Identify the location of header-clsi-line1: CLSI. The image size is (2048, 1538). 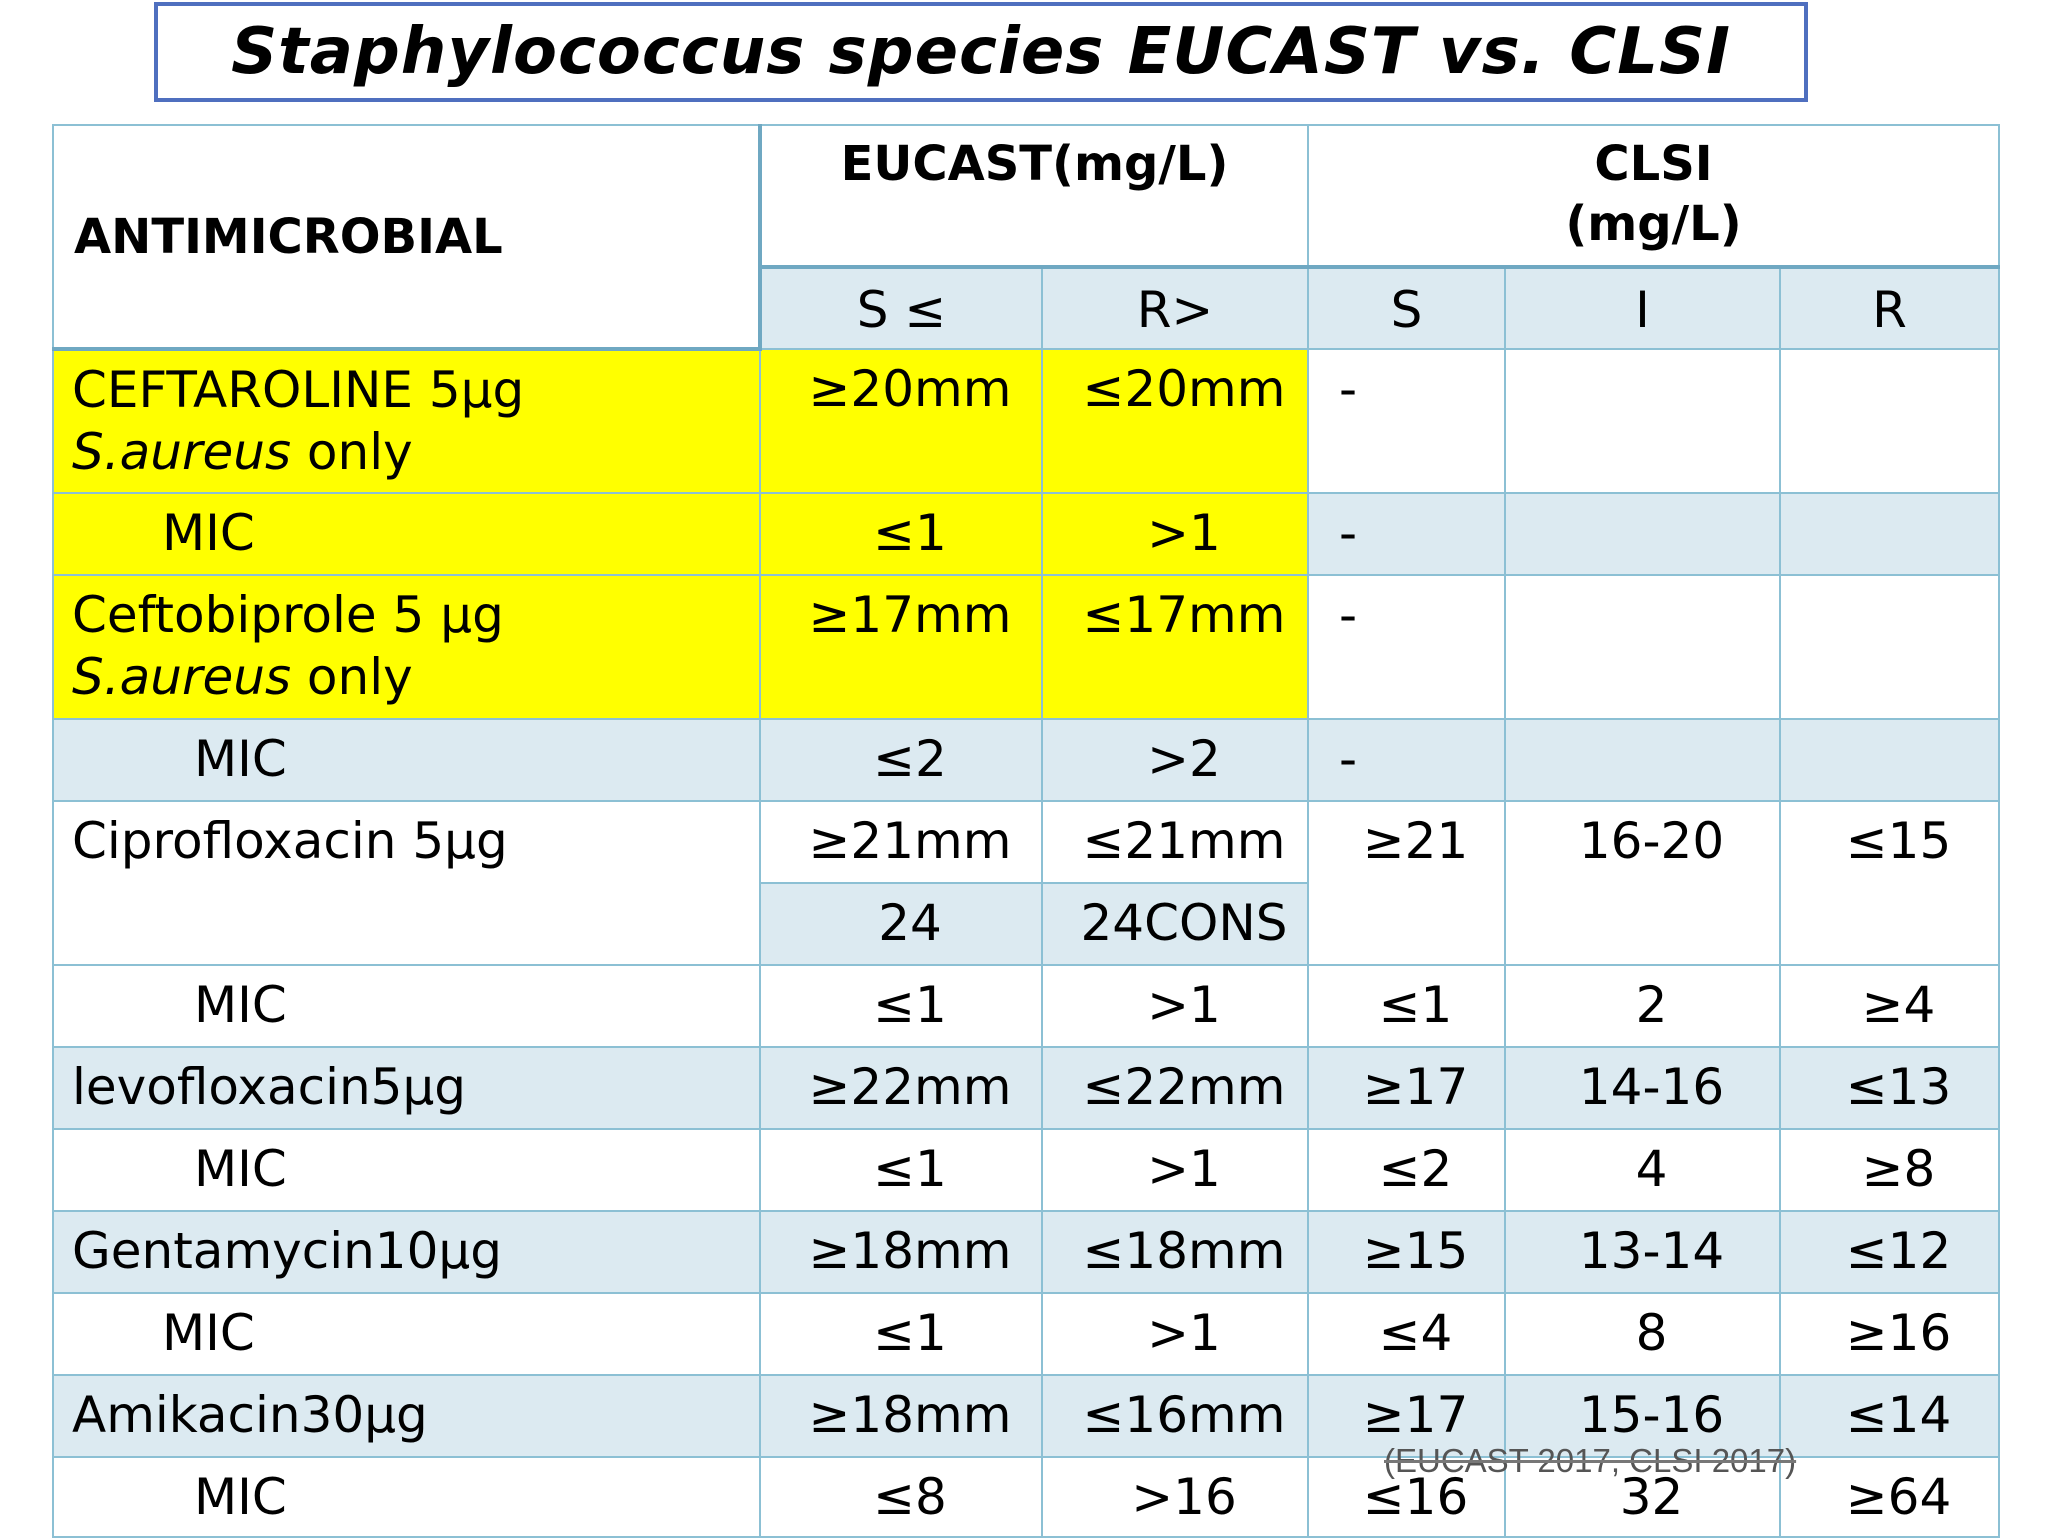
(1653, 164).